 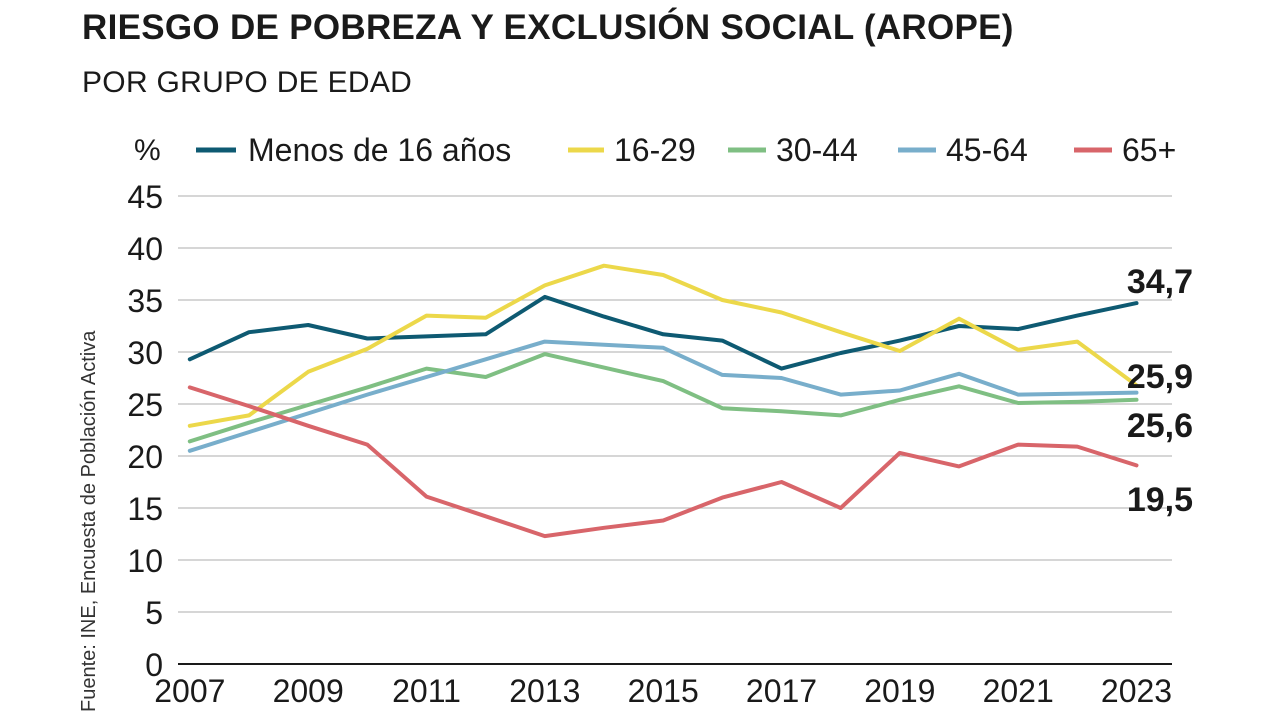 I want to click on y-tick-label: 25, so click(x=145, y=405).